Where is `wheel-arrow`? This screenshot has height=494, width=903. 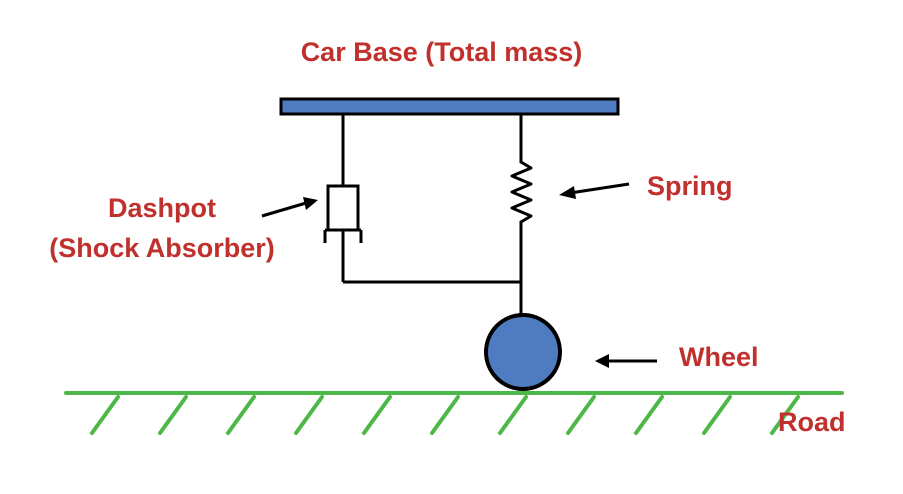
wheel-arrow is located at coordinates (626, 361).